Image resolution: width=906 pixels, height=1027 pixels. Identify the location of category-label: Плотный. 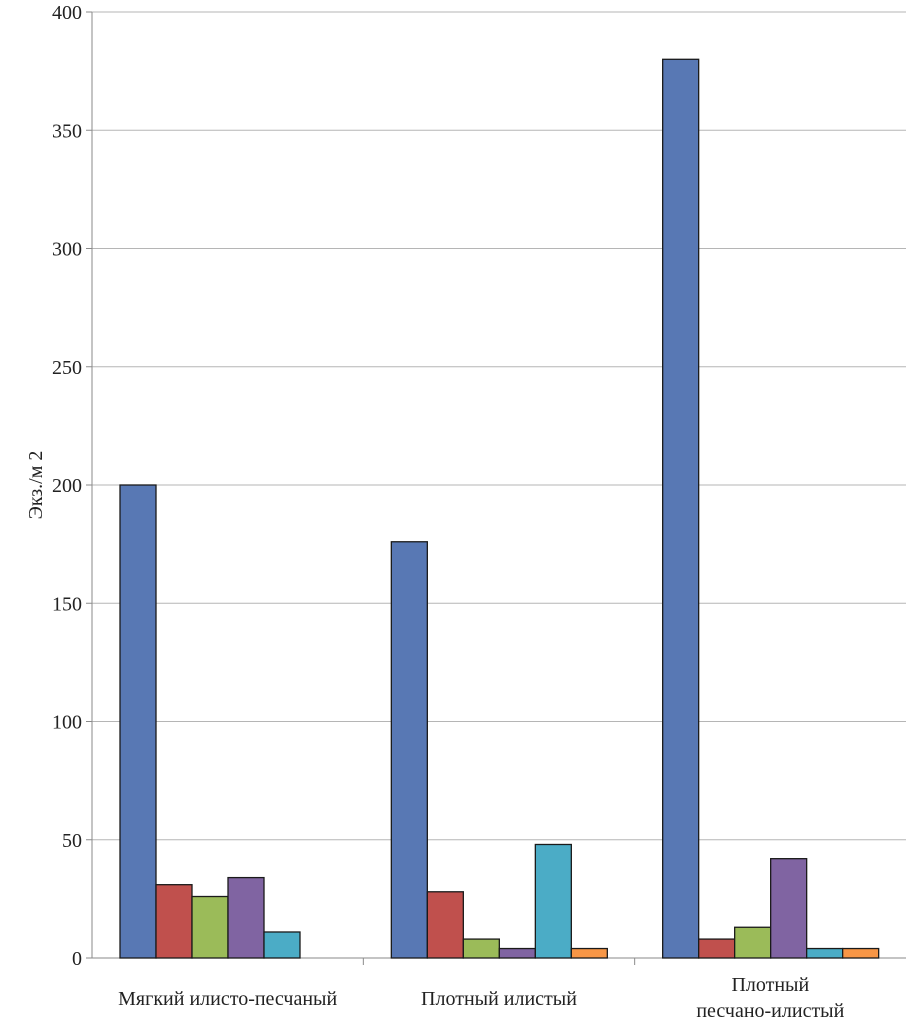
(770, 985).